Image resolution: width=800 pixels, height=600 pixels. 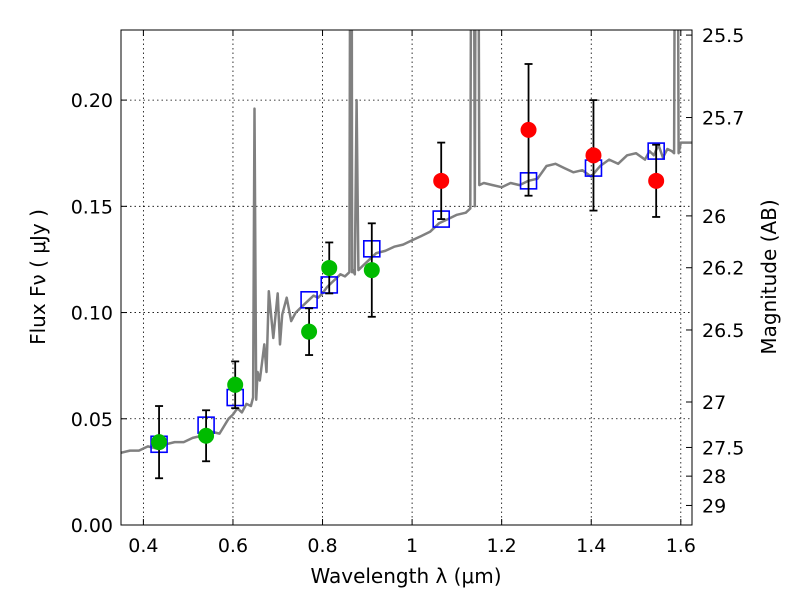 I want to click on y-axis-label: Flux Fν ( μJy ), so click(x=38, y=277).